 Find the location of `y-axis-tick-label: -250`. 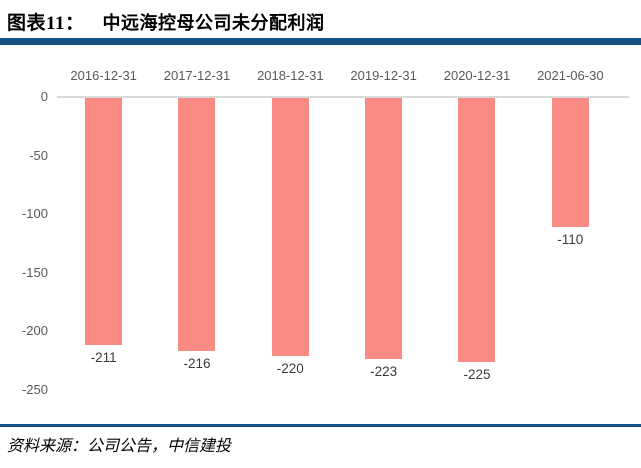

y-axis-tick-label: -250 is located at coordinates (34, 389).